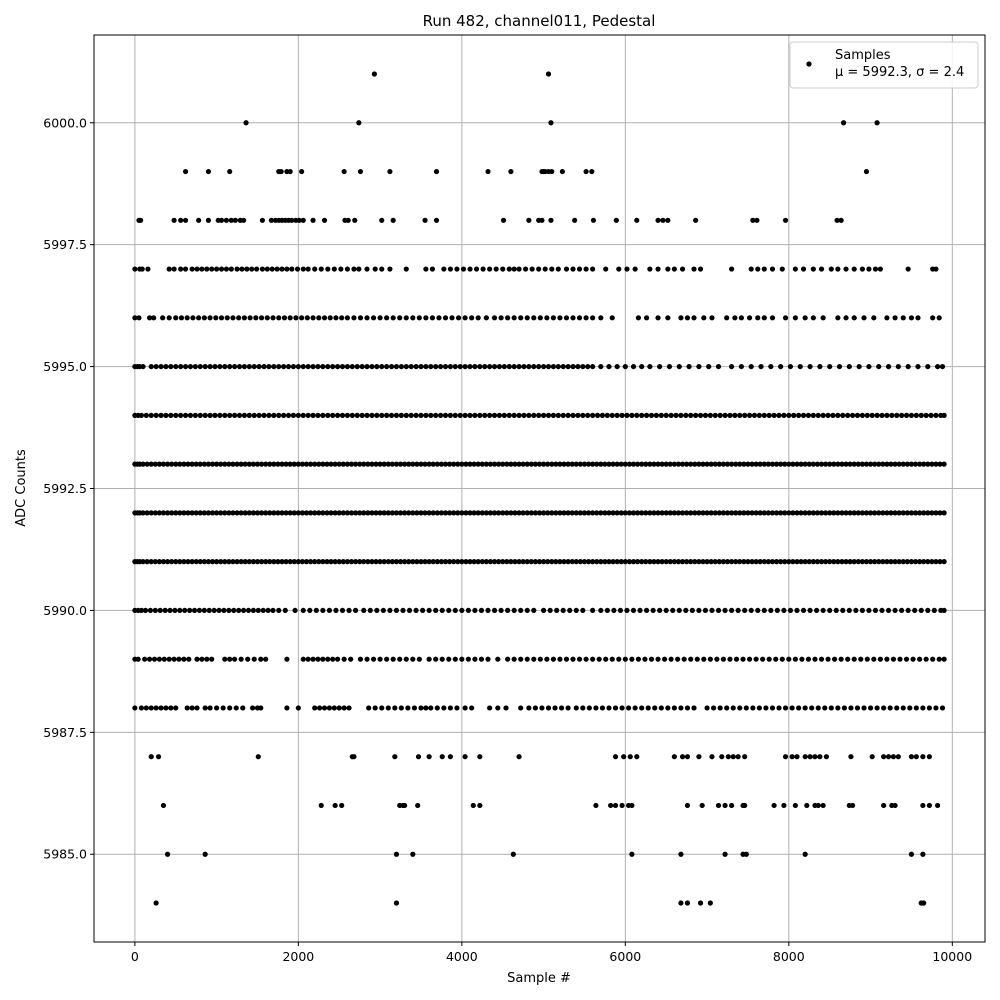 This screenshot has height=1000, width=1000. I want to click on x-tick-label: 0, so click(135, 956).